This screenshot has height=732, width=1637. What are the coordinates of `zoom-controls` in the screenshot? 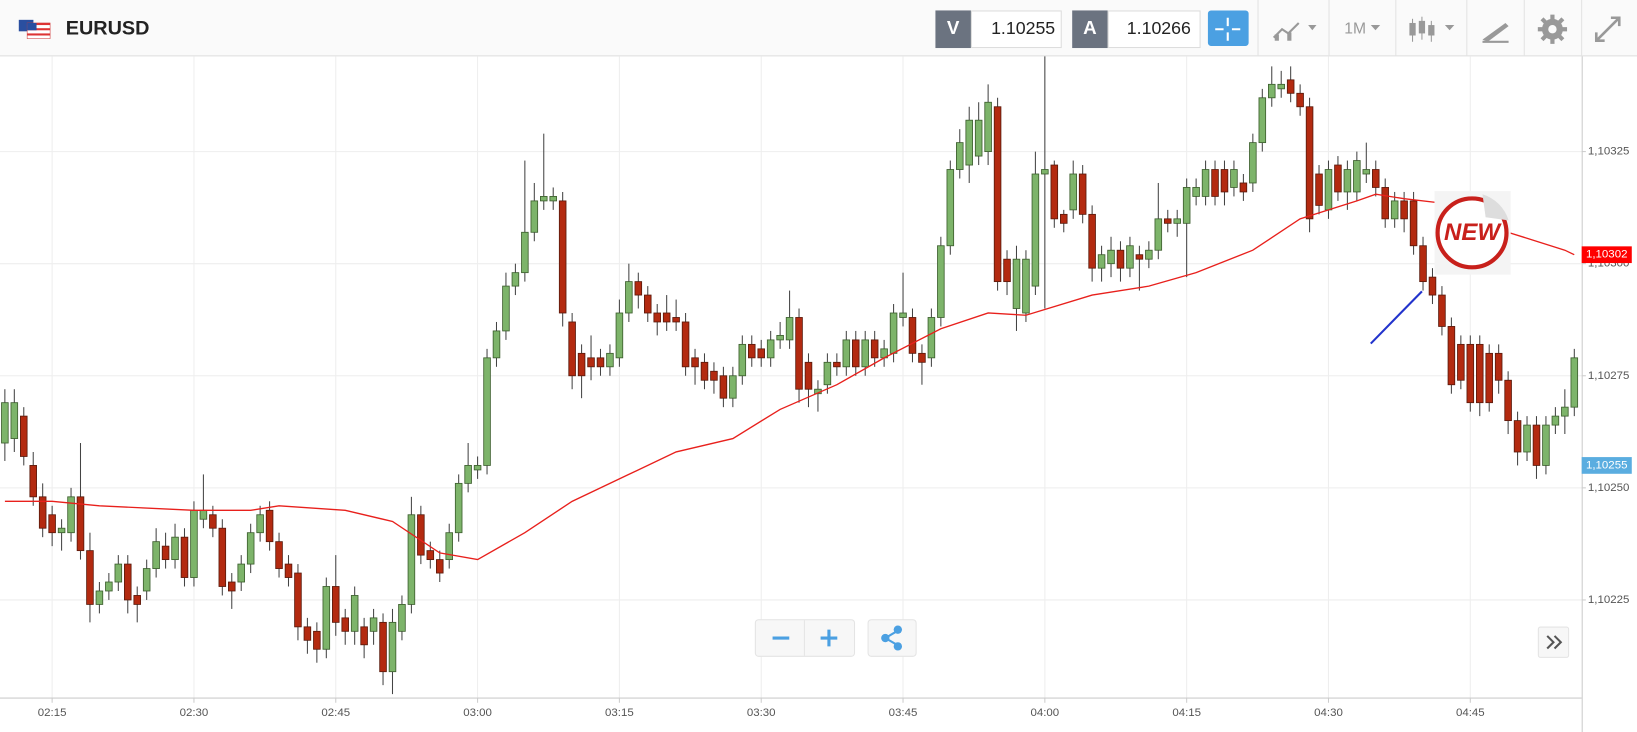 It's located at (835, 638).